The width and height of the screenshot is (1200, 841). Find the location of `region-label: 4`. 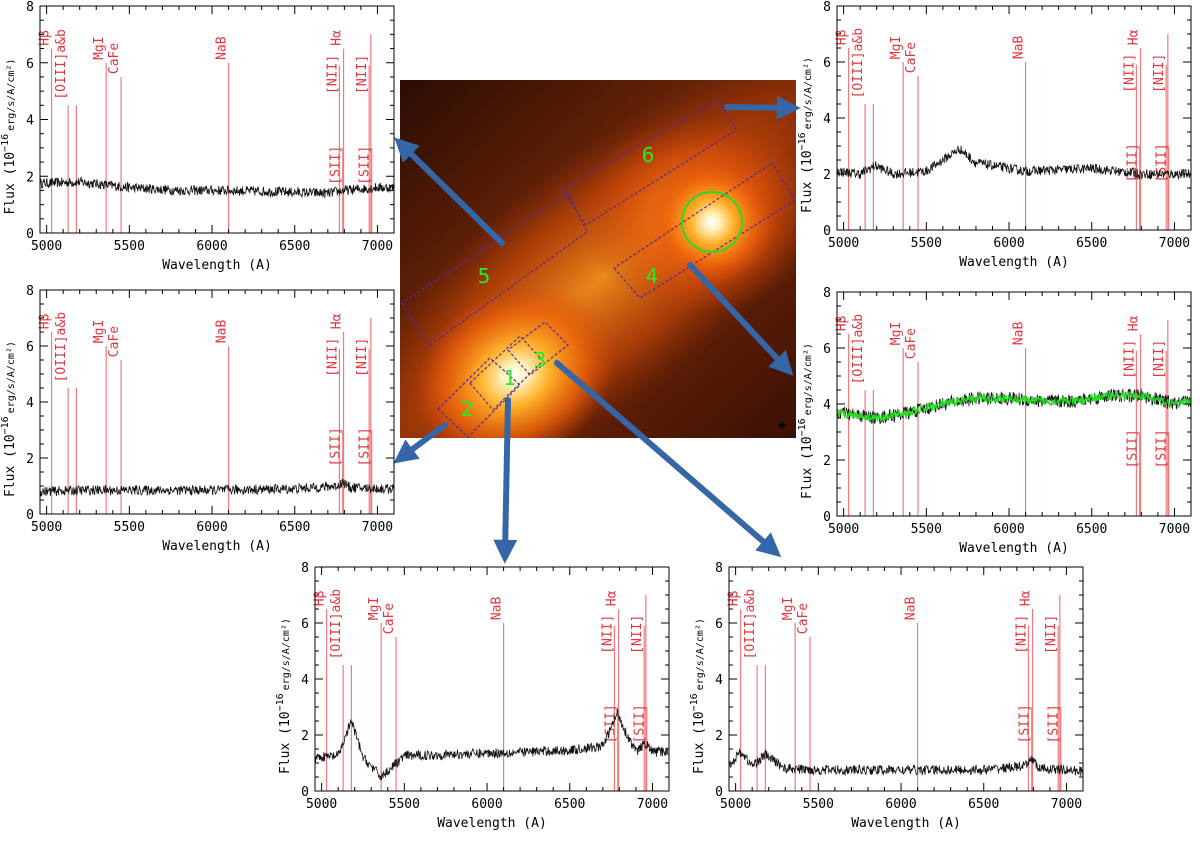

region-label: 4 is located at coordinates (652, 276).